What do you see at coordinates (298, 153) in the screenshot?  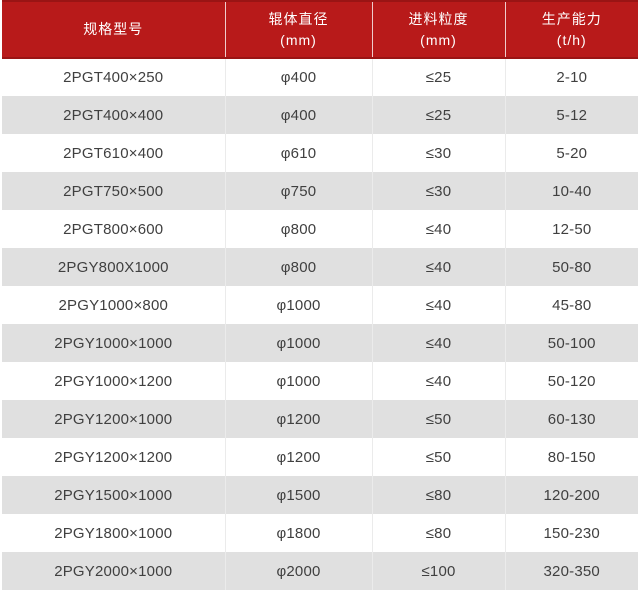 I see `diameter-cell: φ610` at bounding box center [298, 153].